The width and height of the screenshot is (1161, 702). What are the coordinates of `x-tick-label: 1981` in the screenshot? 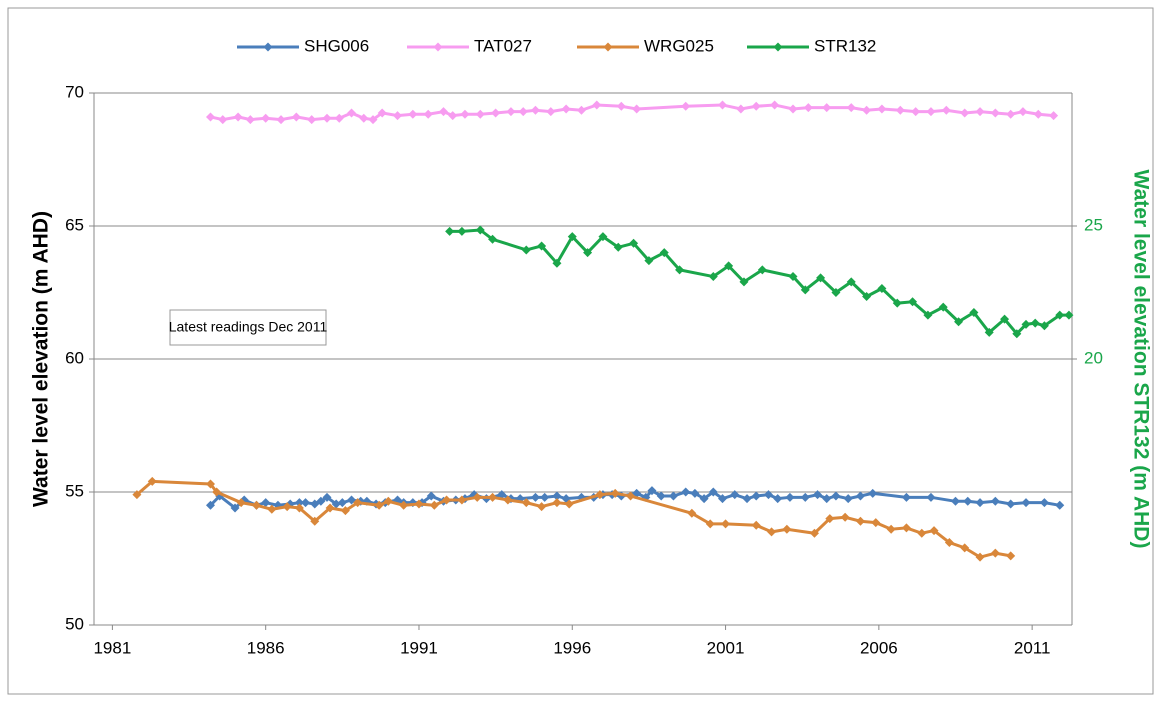 It's located at (112, 647).